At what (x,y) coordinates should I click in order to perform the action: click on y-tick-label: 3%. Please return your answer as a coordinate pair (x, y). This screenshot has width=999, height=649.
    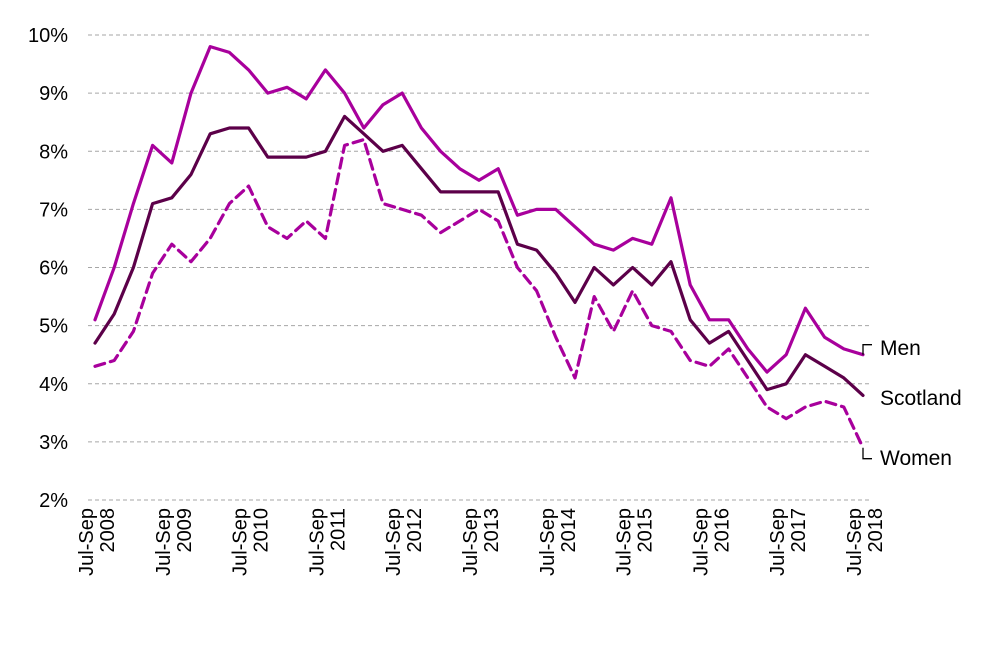
    Looking at the image, I should click on (53, 443).